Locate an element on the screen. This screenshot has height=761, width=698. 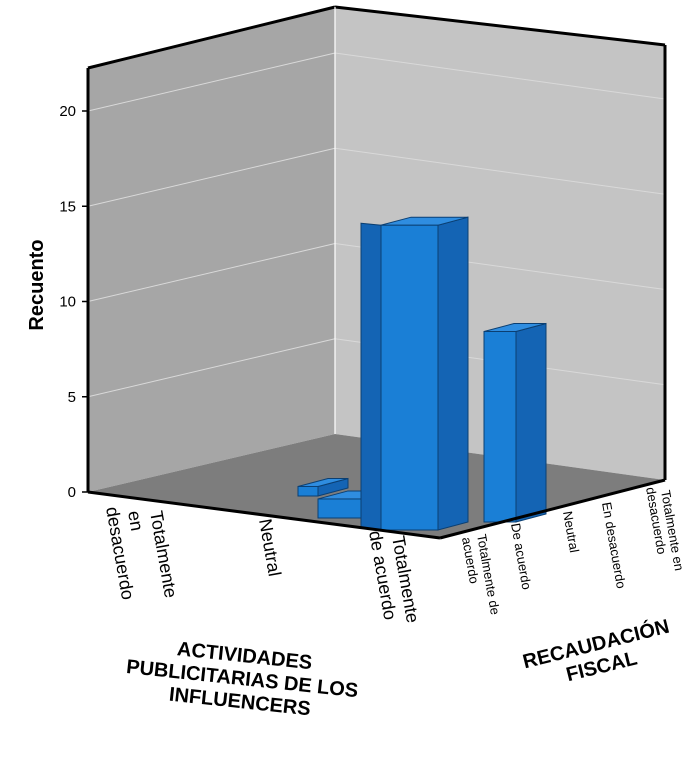
x-category-label: Neutral is located at coordinates (270, 547).